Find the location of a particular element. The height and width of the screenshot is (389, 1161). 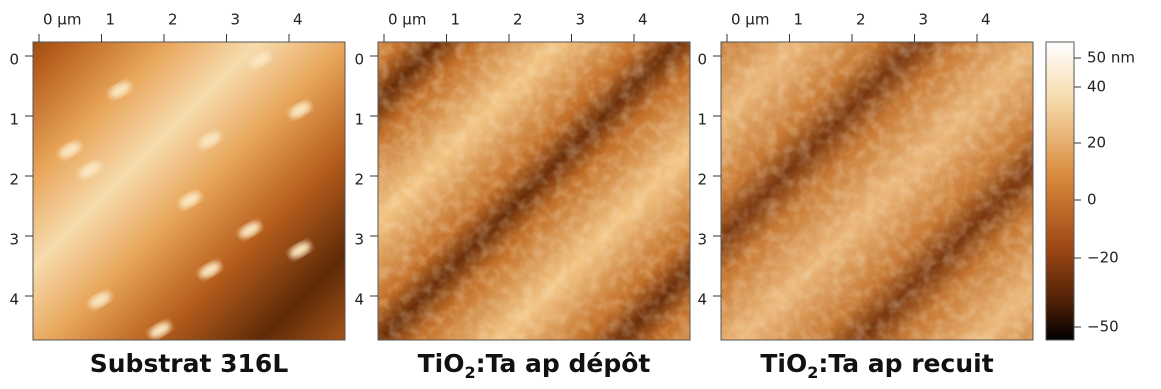

caption: Substrat 316L is located at coordinates (189, 363).